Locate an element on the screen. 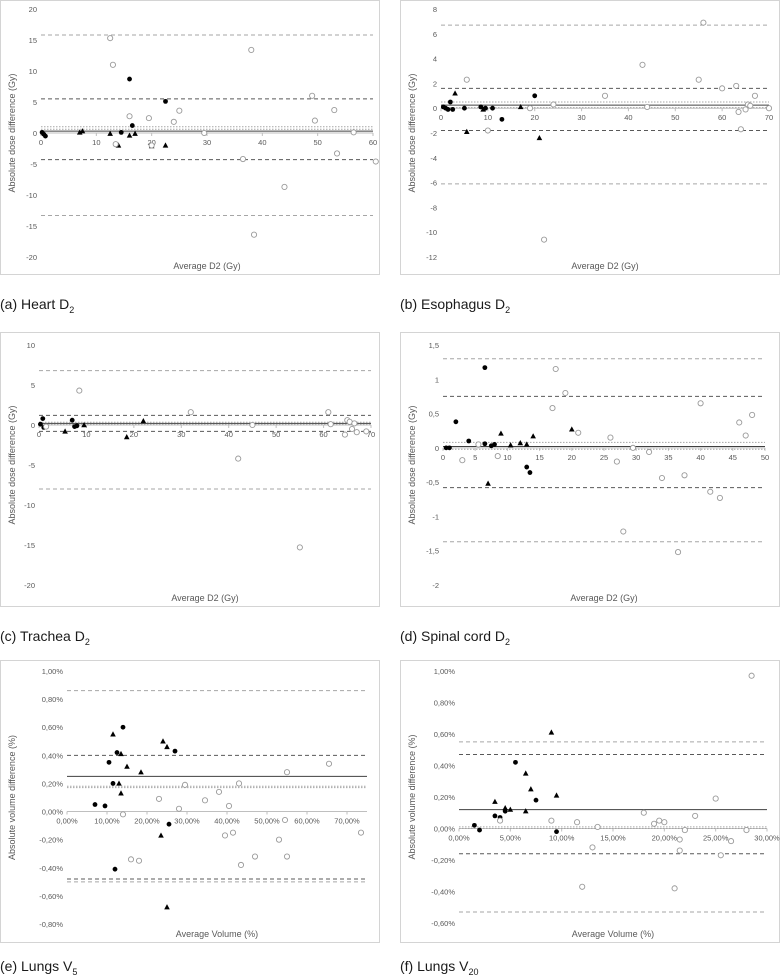 The image size is (784, 977). y-tick-label: 1 is located at coordinates (437, 379).